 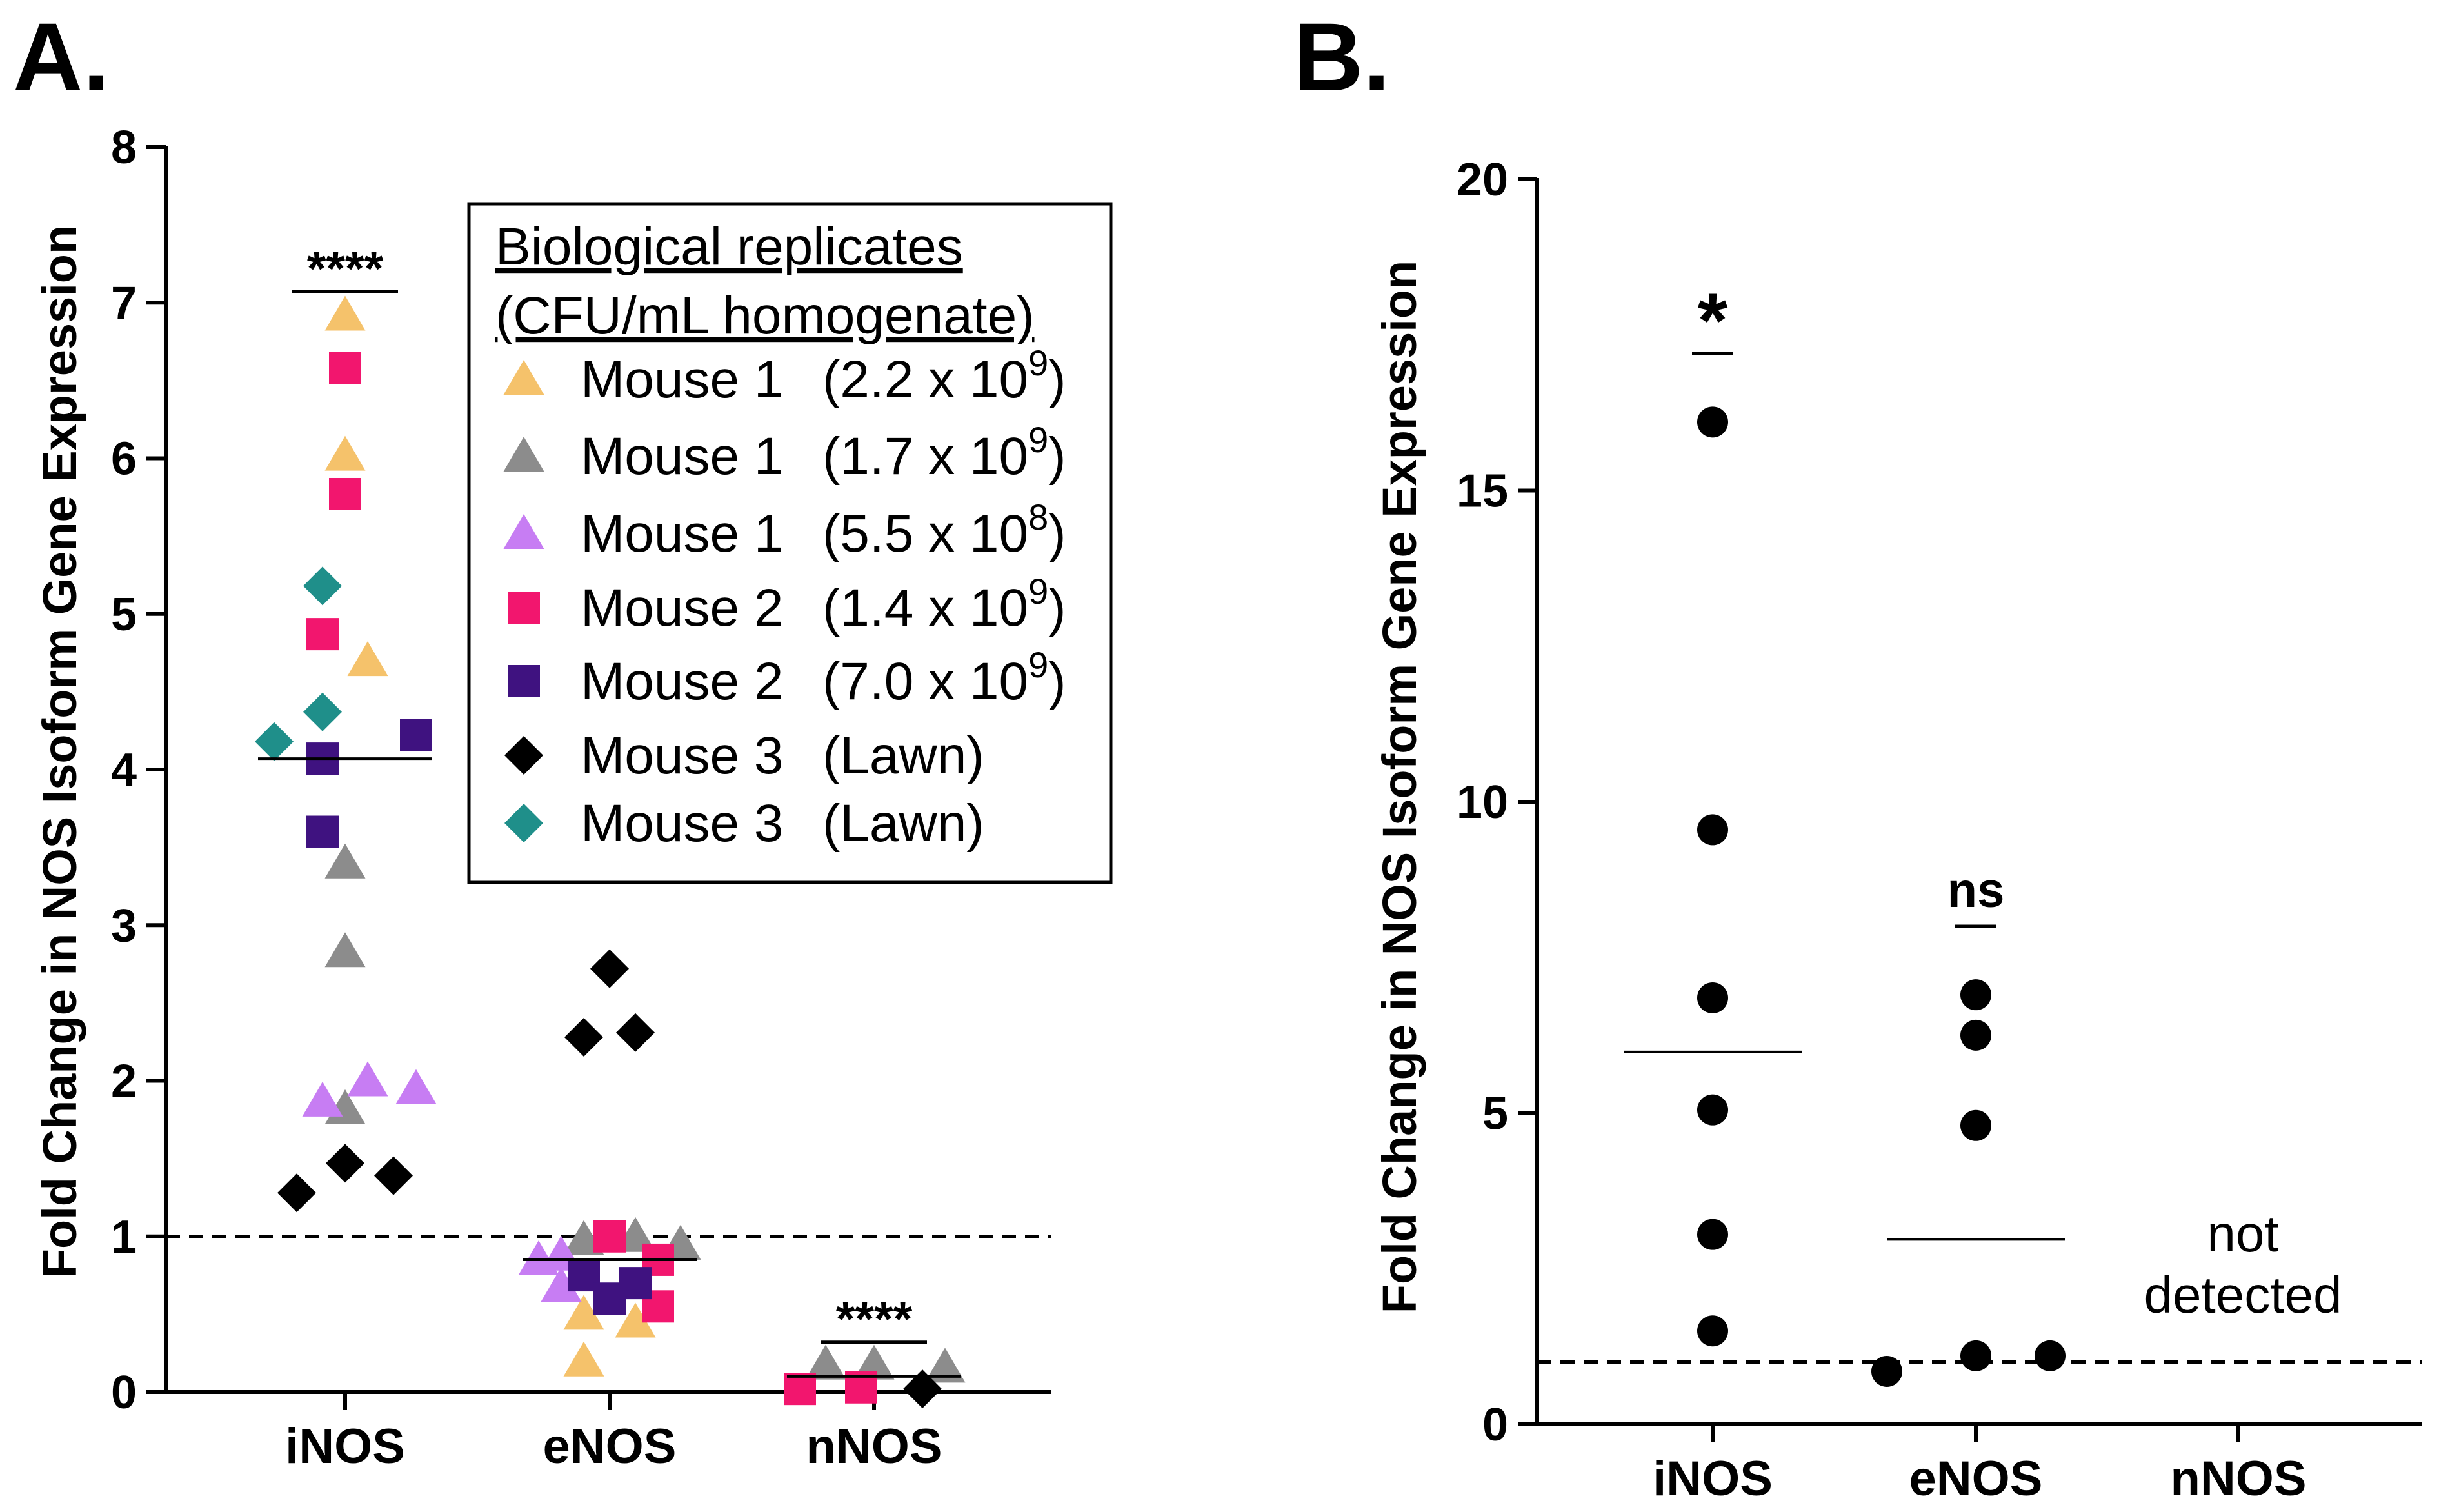 What do you see at coordinates (1341, 57) in the screenshot?
I see `panel-letter-b: B.` at bounding box center [1341, 57].